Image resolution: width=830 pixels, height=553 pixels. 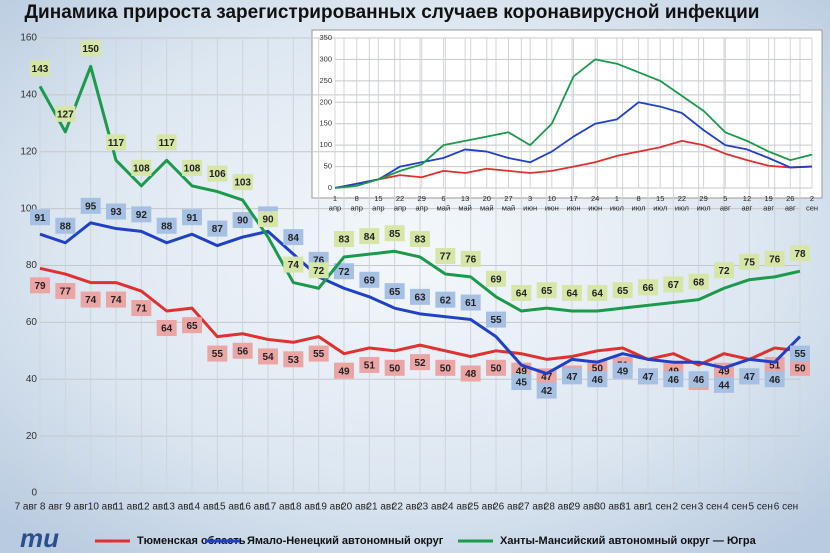 I want to click on x-tick-label: 26 авг, so click(x=507, y=507).